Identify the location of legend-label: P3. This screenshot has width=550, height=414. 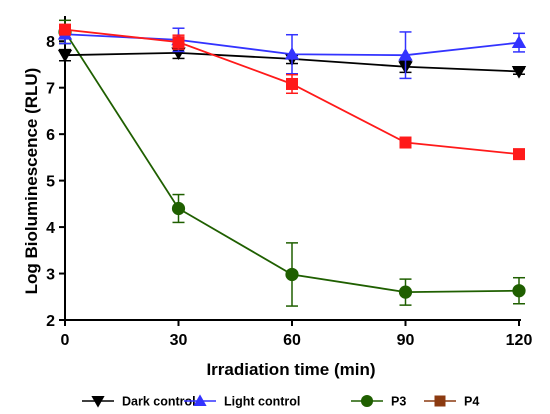
(398, 402).